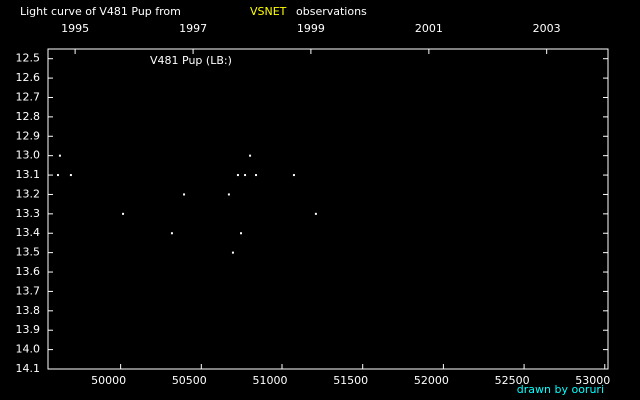  What do you see at coordinates (28, 174) in the screenshot?
I see `y-tick-label: 13.1` at bounding box center [28, 174].